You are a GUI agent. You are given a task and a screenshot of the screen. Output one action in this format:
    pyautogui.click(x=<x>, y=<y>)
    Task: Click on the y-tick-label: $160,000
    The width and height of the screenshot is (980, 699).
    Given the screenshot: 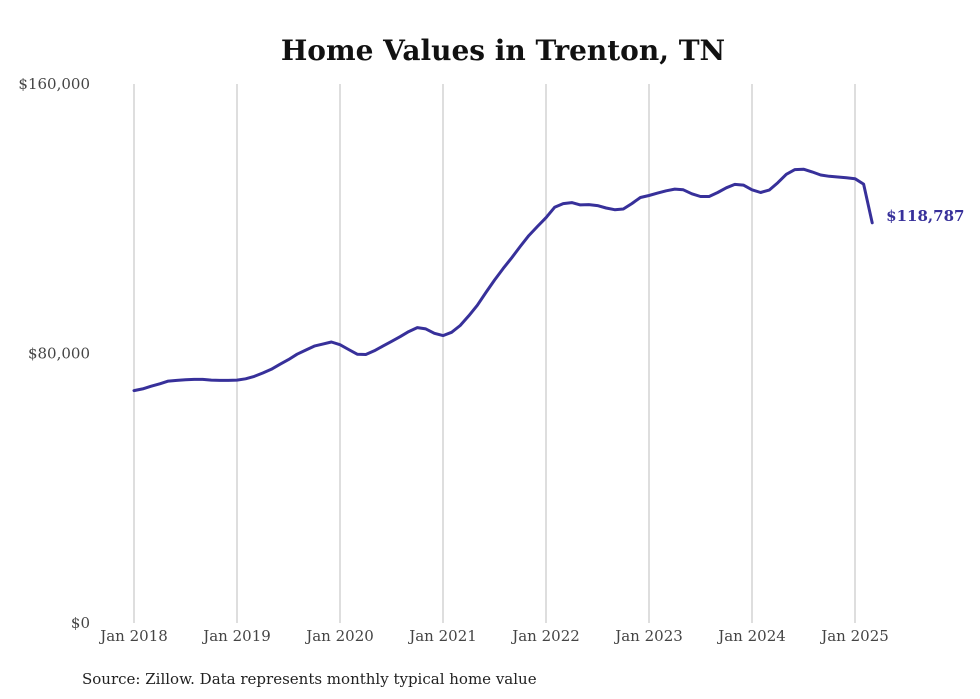 What is the action you would take?
    pyautogui.click(x=54, y=84)
    